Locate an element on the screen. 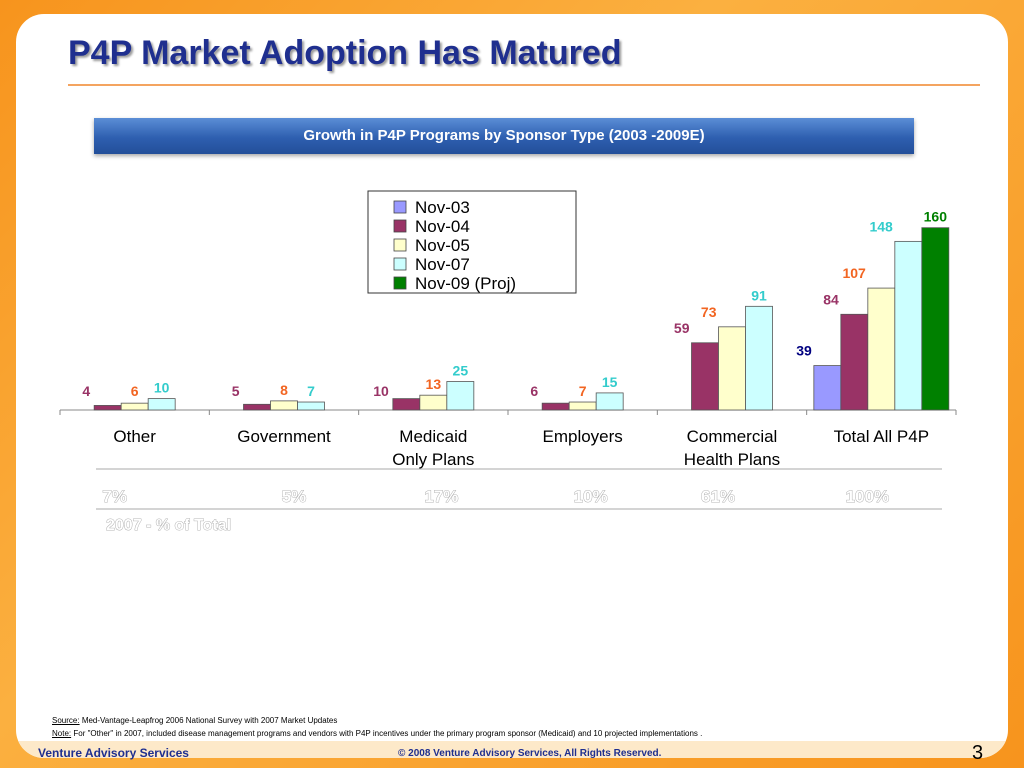 The width and height of the screenshot is (1024, 768). share-2007-value: 10% is located at coordinates (591, 496).